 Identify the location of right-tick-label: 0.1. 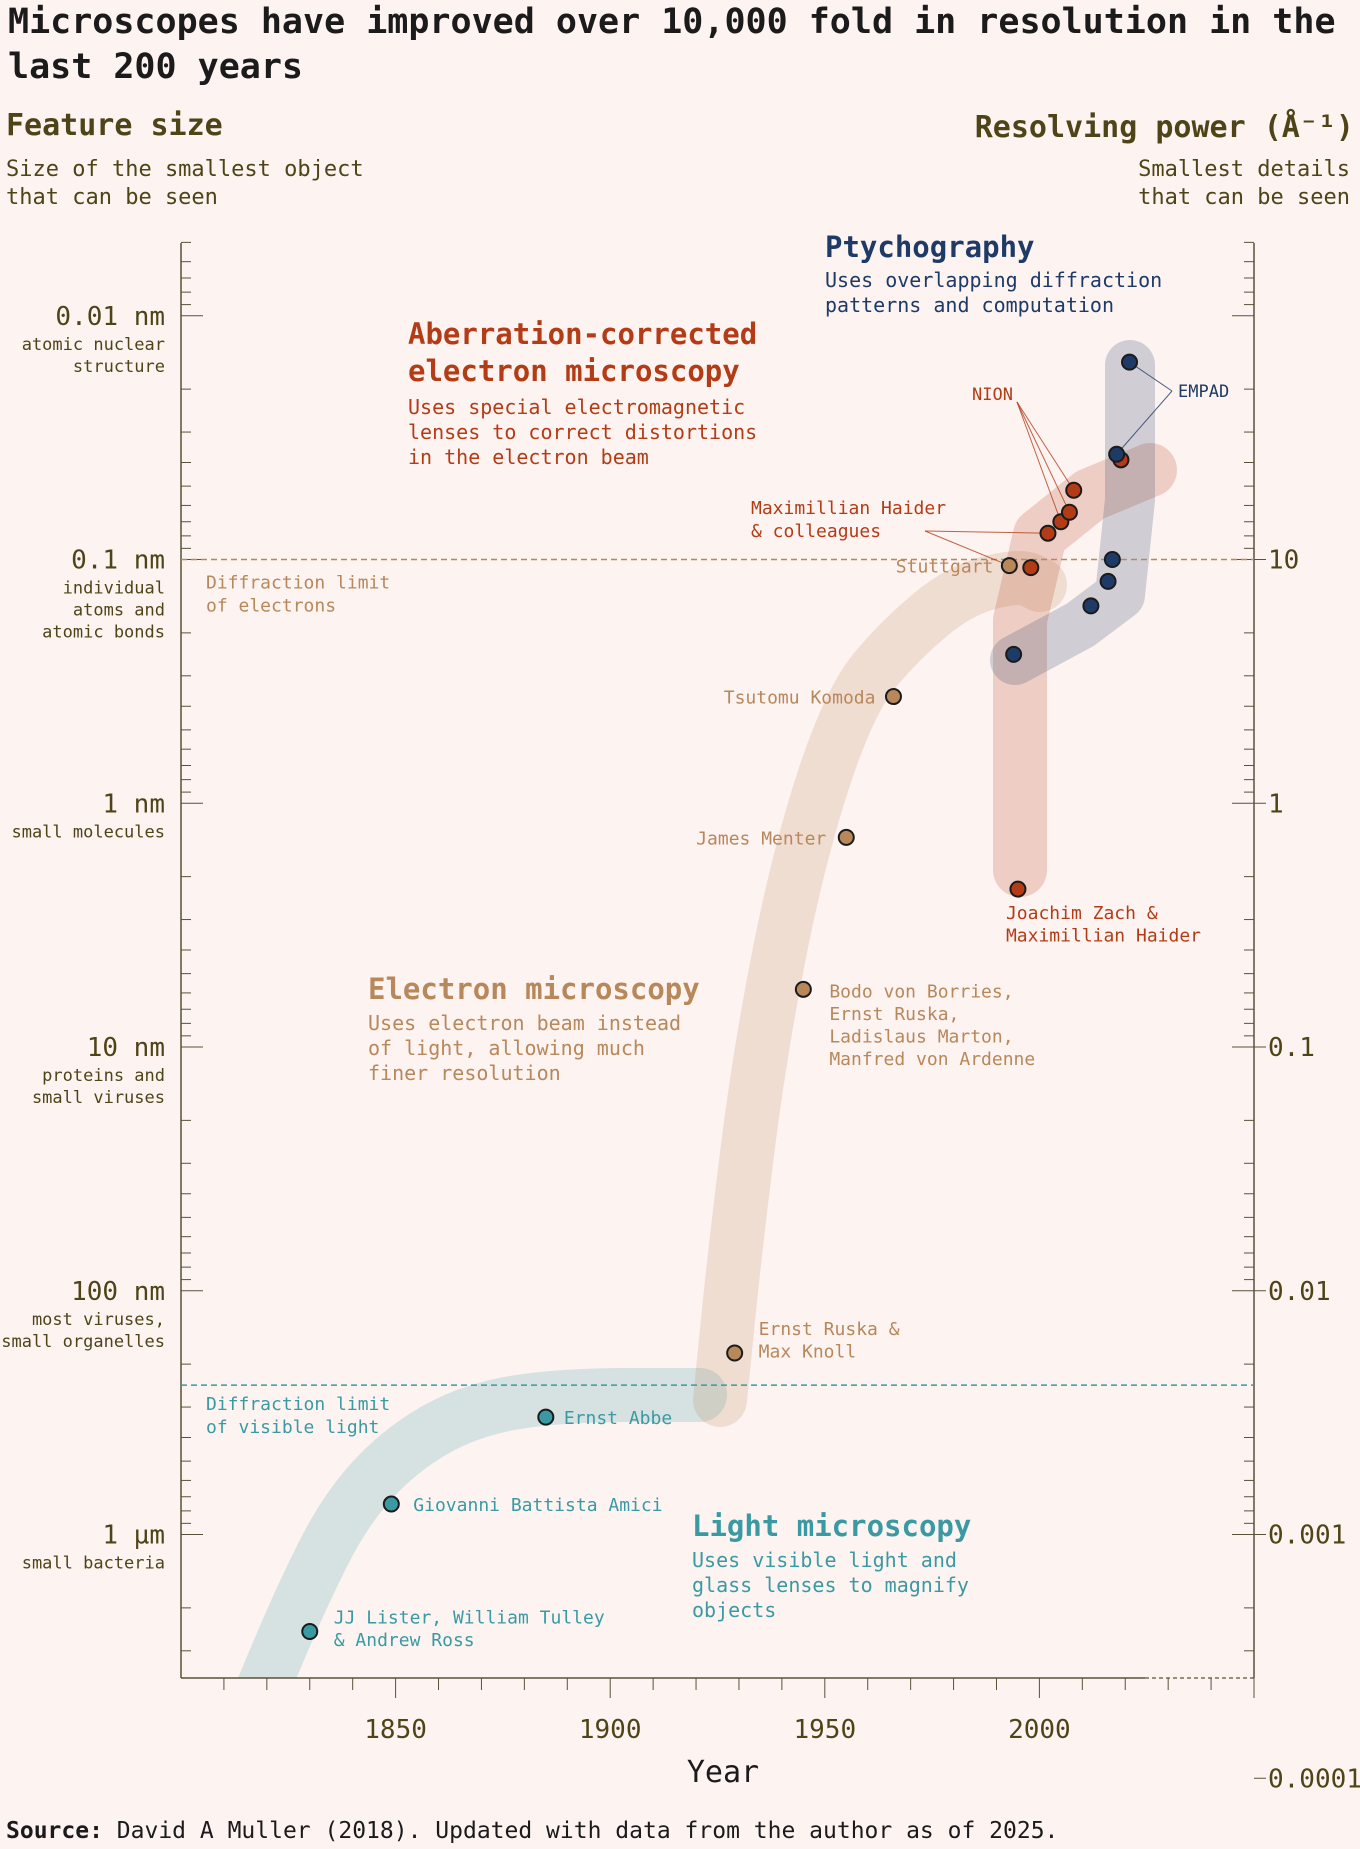
(1291, 1048).